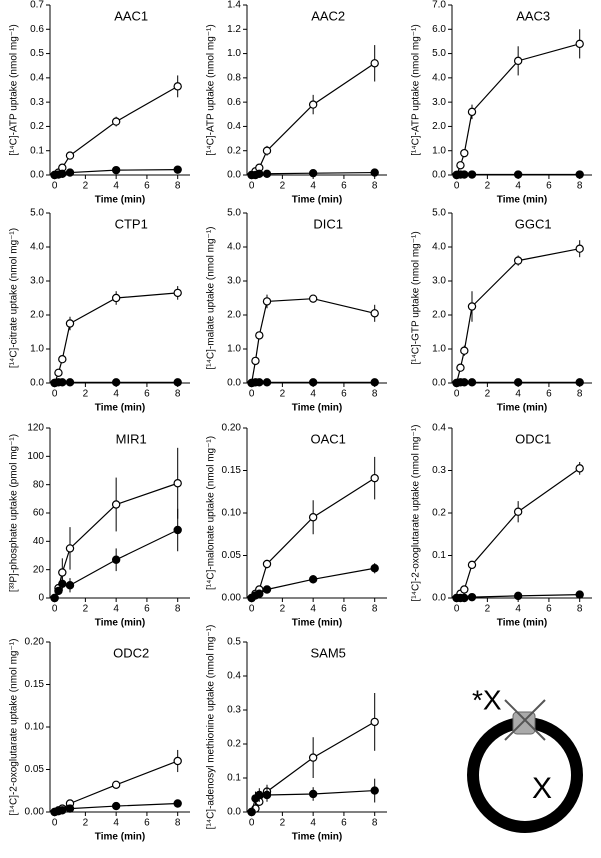 The image size is (601, 858). Describe the element at coordinates (37, 102) in the screenshot. I see `y-tick-label: 0.3` at that location.